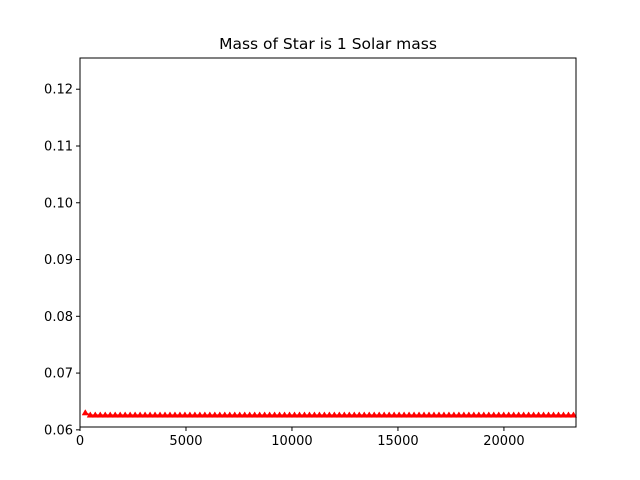 This screenshot has height=480, width=640. What do you see at coordinates (185, 441) in the screenshot?
I see `x-tick-label: 5000` at bounding box center [185, 441].